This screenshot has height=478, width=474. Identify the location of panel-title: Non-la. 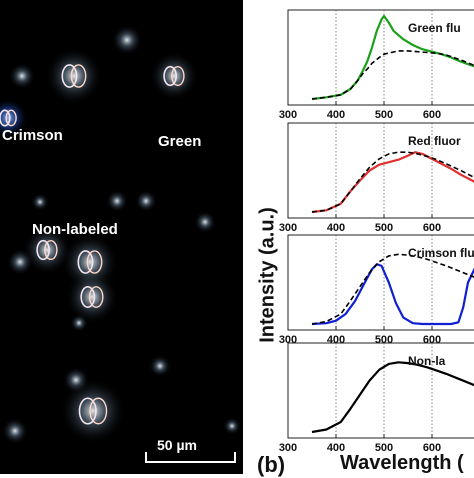
(427, 361).